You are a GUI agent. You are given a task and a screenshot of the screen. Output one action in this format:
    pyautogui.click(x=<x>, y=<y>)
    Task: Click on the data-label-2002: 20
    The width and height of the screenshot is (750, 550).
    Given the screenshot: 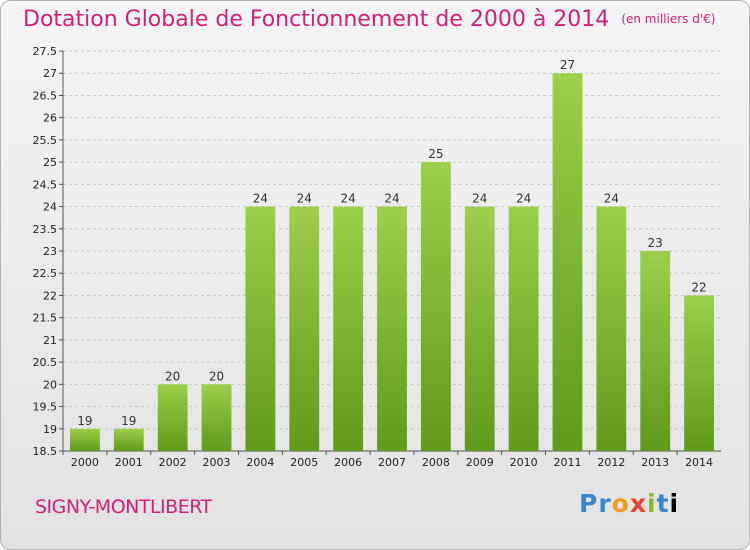 What is the action you would take?
    pyautogui.click(x=172, y=376)
    